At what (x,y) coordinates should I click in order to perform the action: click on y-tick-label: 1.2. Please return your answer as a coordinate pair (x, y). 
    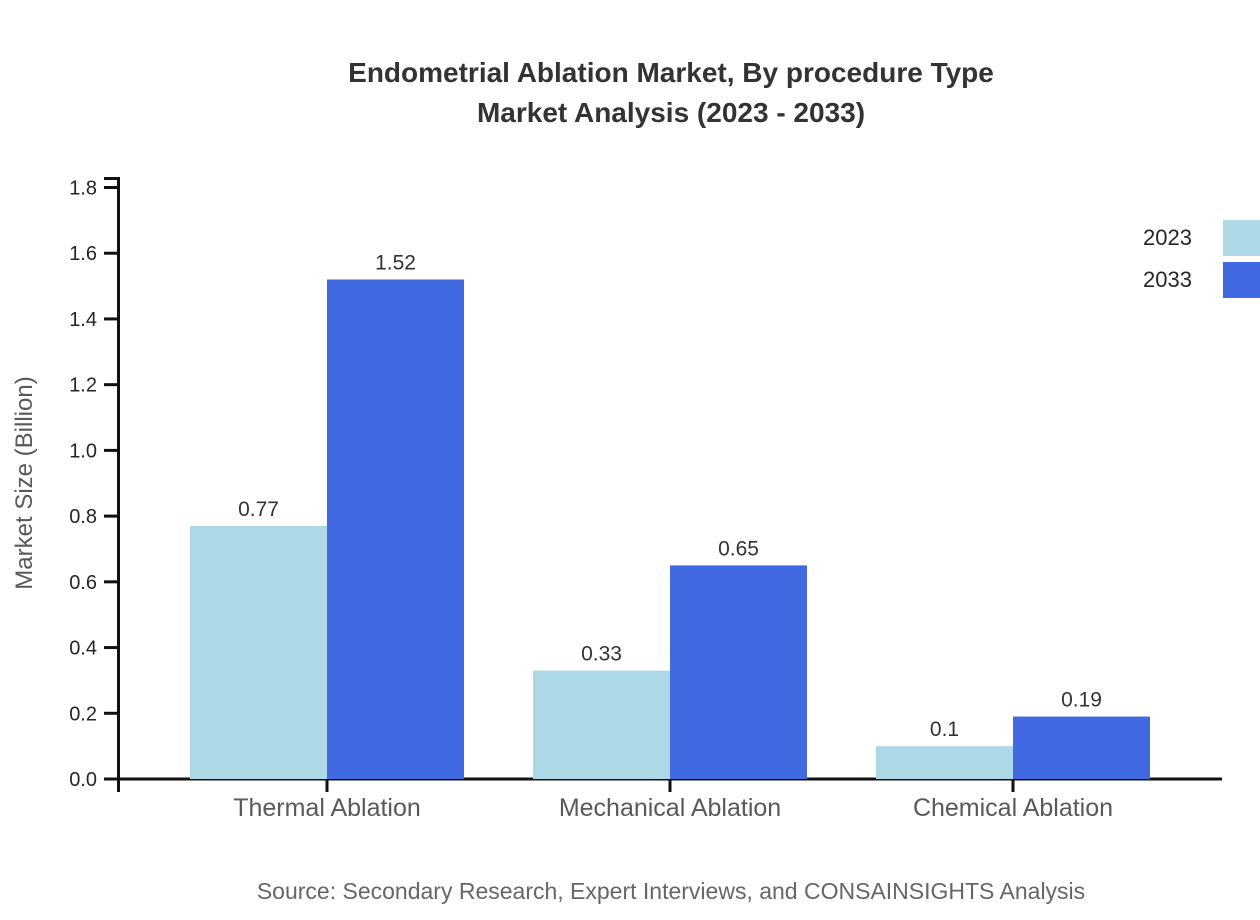
    Looking at the image, I should click on (83, 386).